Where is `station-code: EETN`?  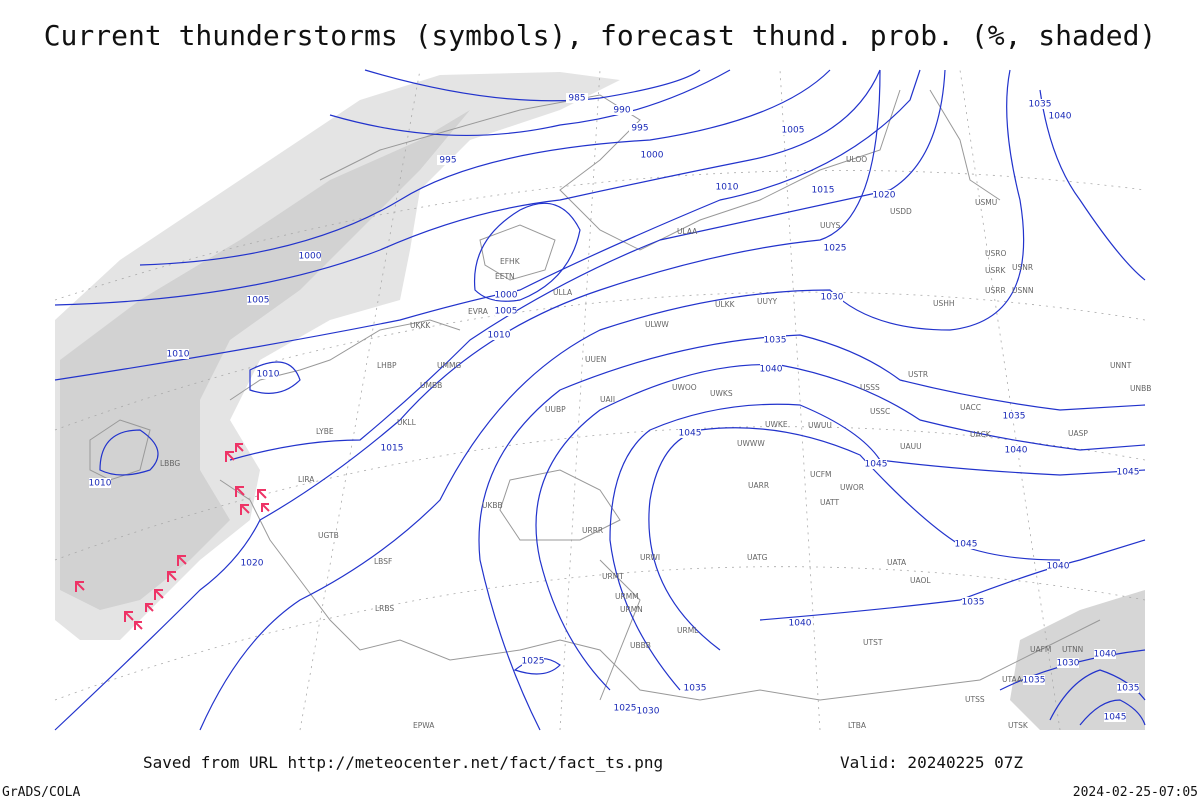 station-code: EETN is located at coordinates (505, 276).